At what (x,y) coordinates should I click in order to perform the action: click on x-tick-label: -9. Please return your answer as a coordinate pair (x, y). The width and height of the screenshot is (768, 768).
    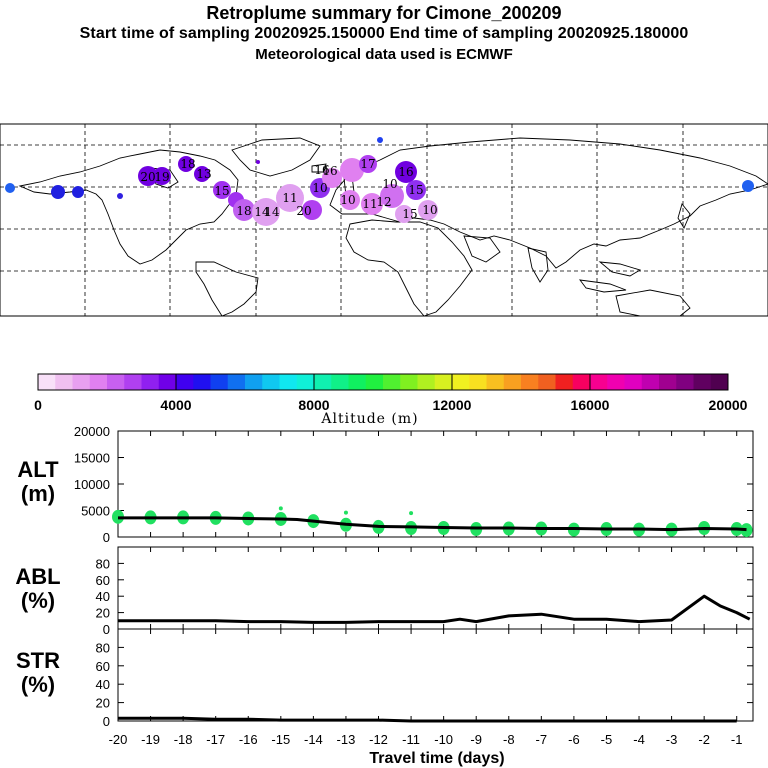
    Looking at the image, I should click on (476, 739).